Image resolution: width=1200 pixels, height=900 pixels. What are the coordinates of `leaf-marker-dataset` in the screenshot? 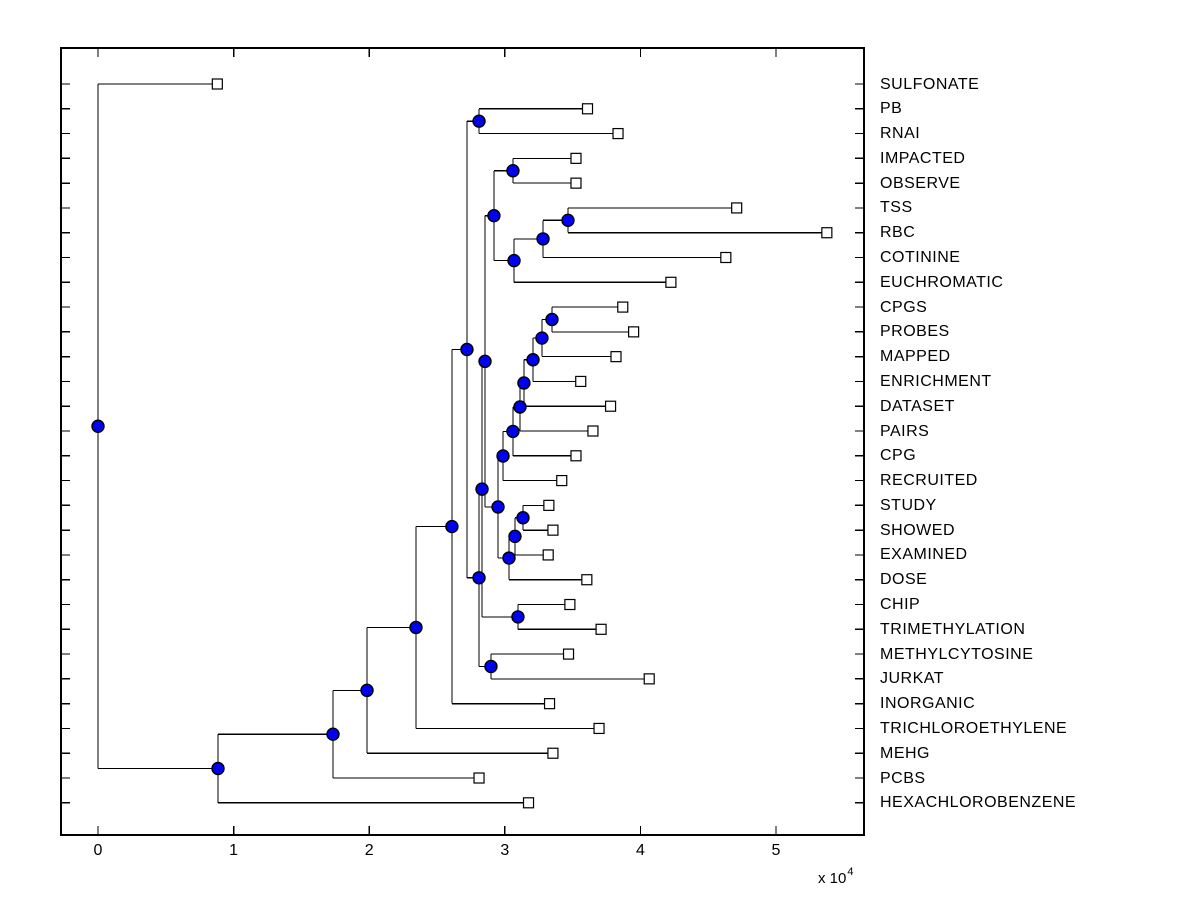 It's located at (610, 406).